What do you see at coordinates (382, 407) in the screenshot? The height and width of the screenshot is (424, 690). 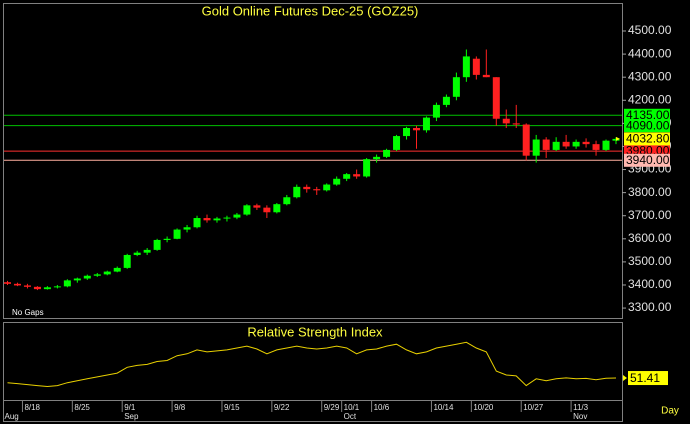 I see `x-tick-label: 10/6` at bounding box center [382, 407].